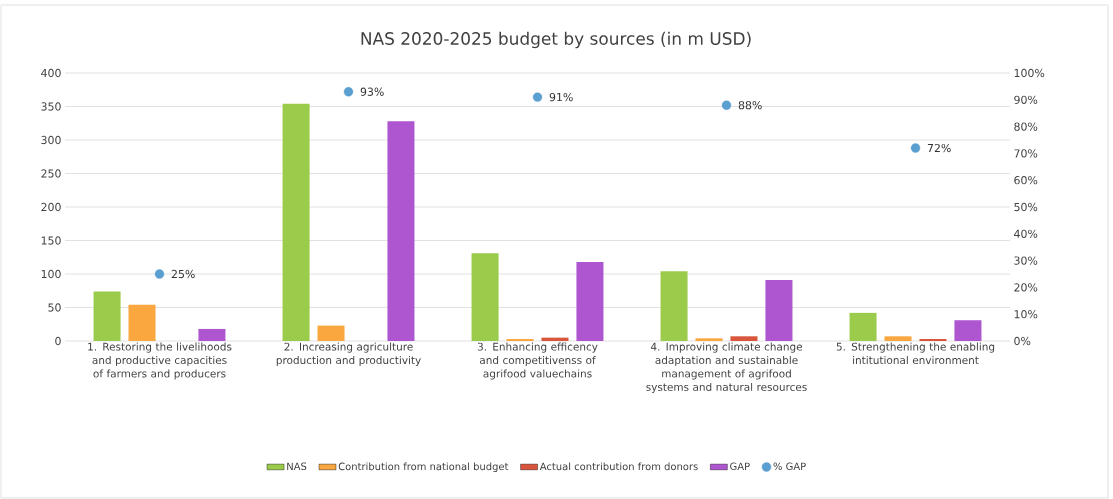 This screenshot has height=499, width=1113. Describe the element at coordinates (1026, 126) in the screenshot. I see `y2-tick-label: 80%` at that location.